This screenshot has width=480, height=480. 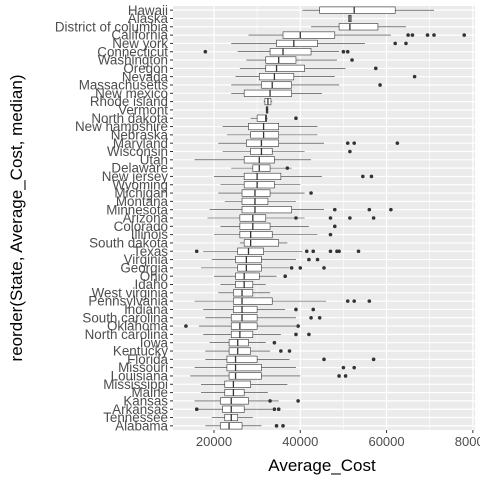 What do you see at coordinates (234, 393) in the screenshot?
I see `box-maine` at bounding box center [234, 393].